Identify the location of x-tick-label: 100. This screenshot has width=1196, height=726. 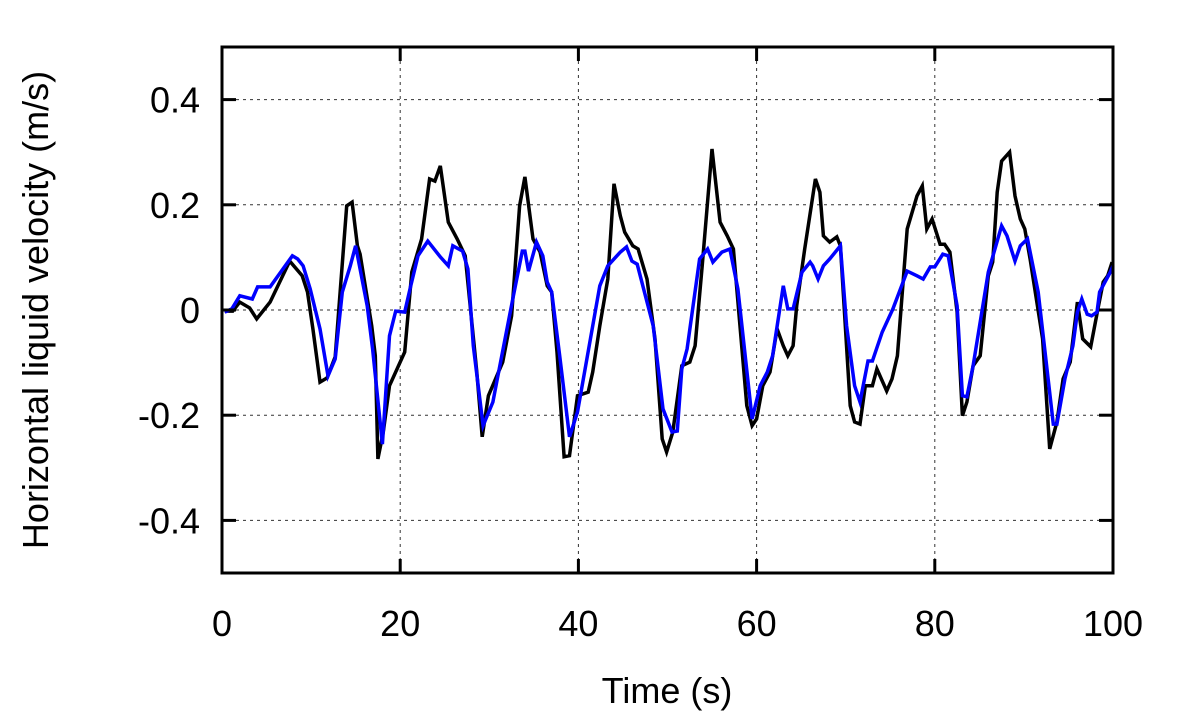
(1113, 623).